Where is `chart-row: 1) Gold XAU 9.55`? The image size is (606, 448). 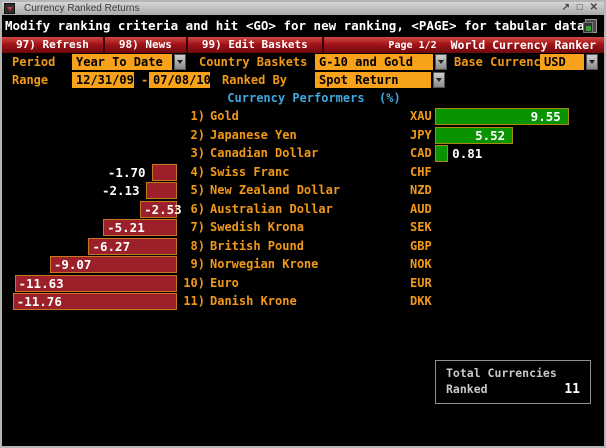 chart-row: 1) Gold XAU 9.55 is located at coordinates (303, 116).